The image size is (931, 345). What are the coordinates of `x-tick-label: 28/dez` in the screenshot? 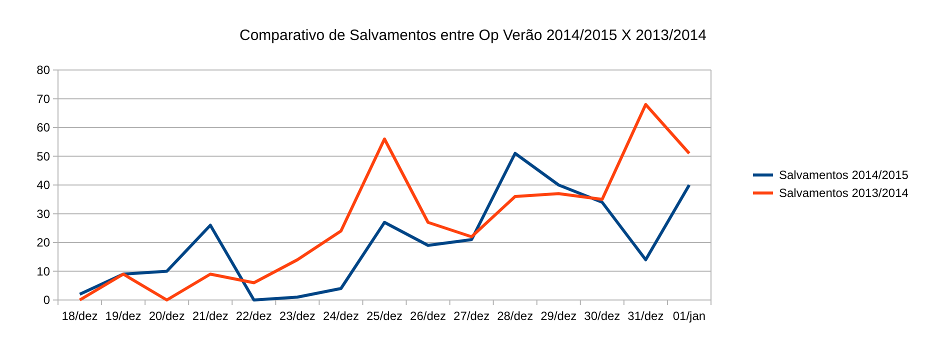 It's located at (515, 316).